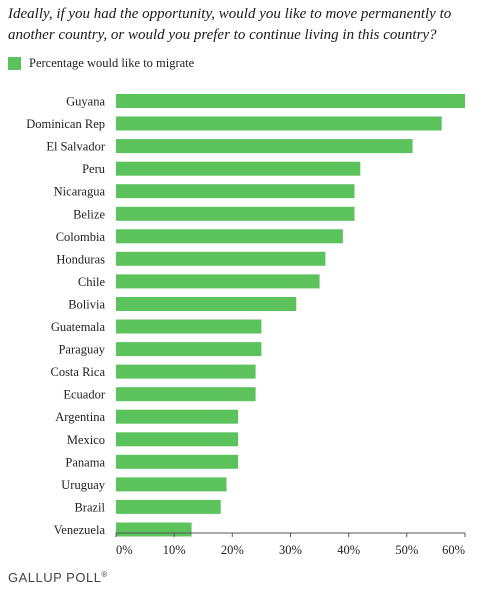  What do you see at coordinates (85, 102) in the screenshot?
I see `category-label-guyana: Guyana` at bounding box center [85, 102].